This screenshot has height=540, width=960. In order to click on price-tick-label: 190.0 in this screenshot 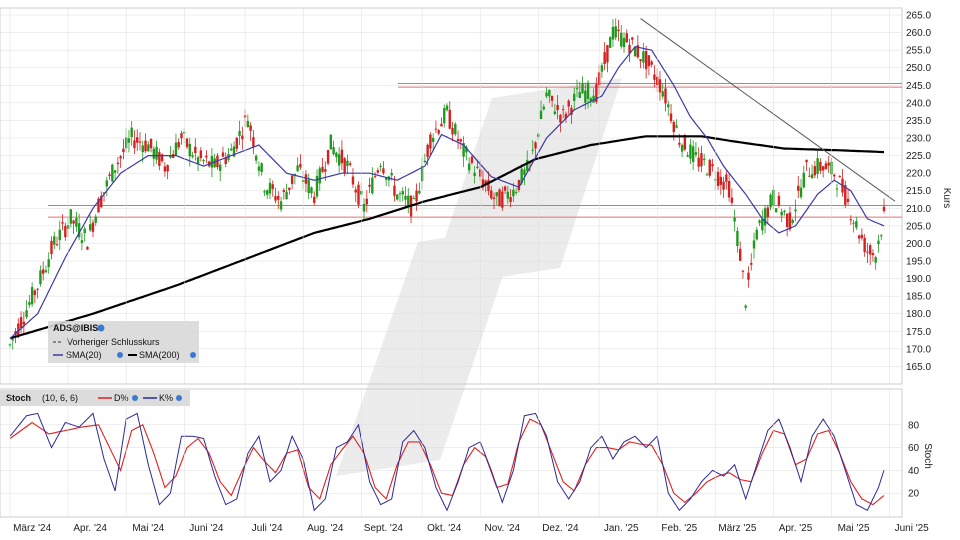, I will do `click(918, 279)`.